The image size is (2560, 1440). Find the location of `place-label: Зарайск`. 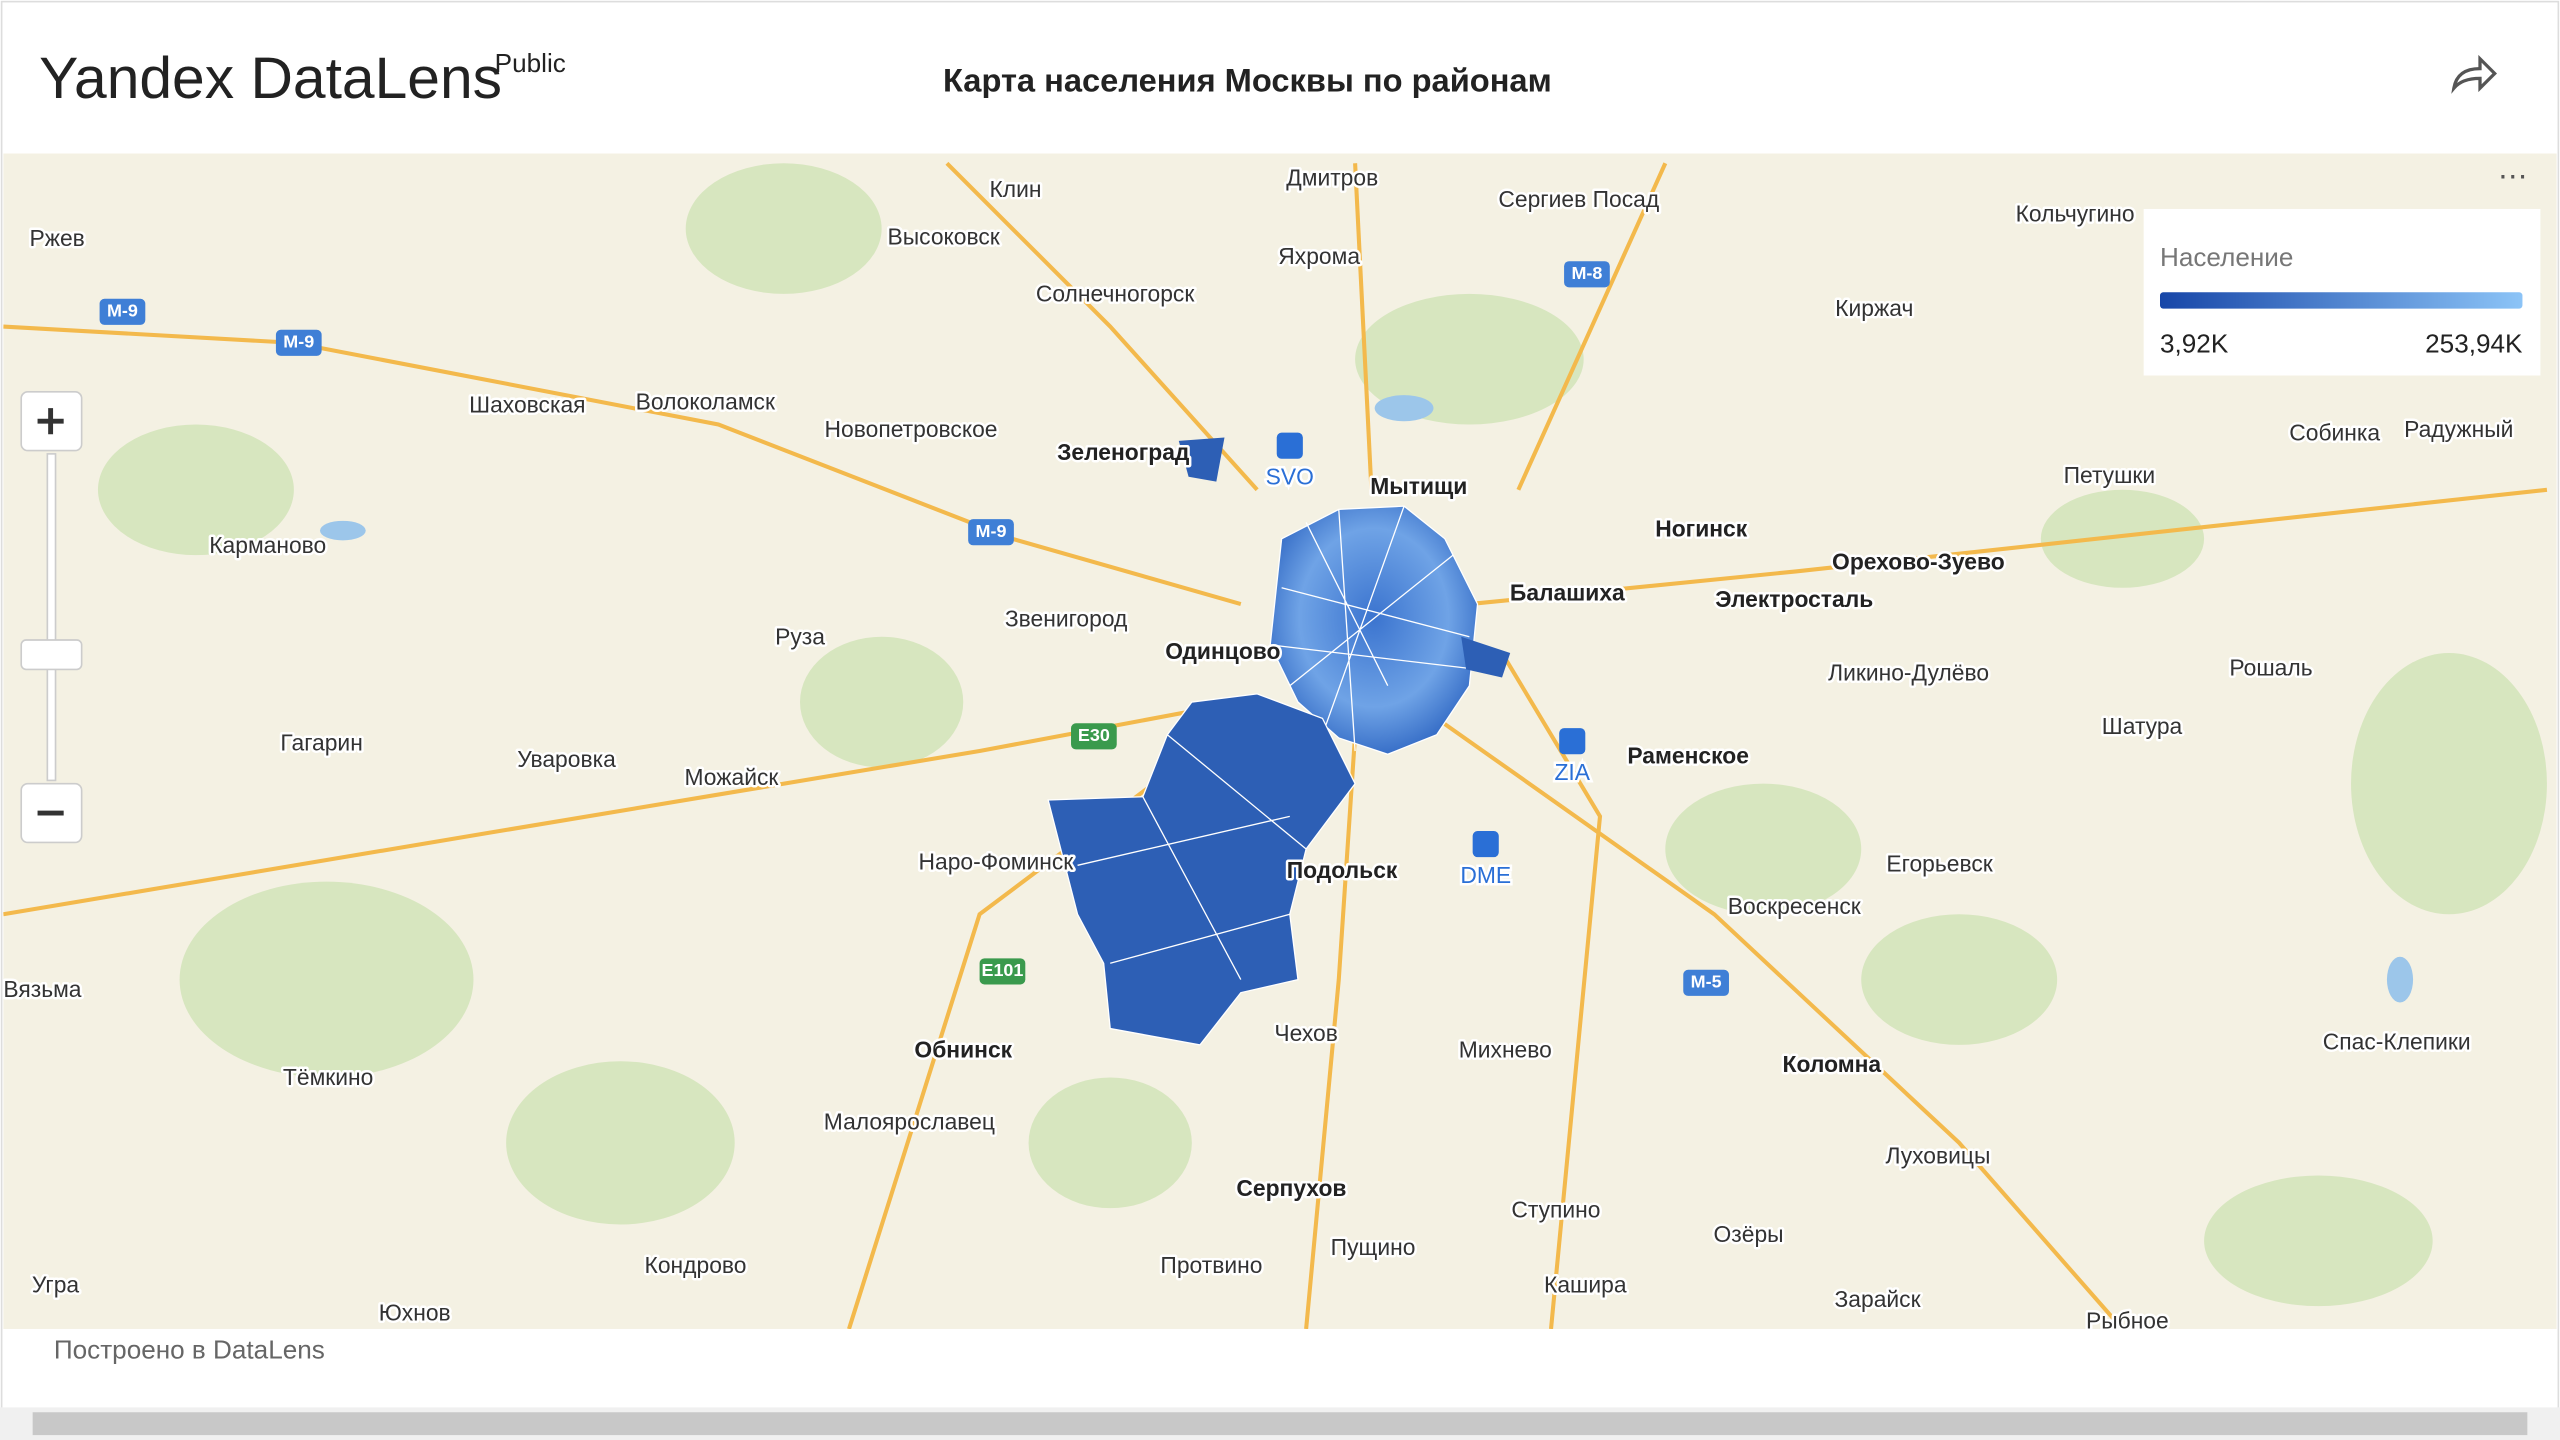

place-label: Зарайск is located at coordinates (1878, 1299).